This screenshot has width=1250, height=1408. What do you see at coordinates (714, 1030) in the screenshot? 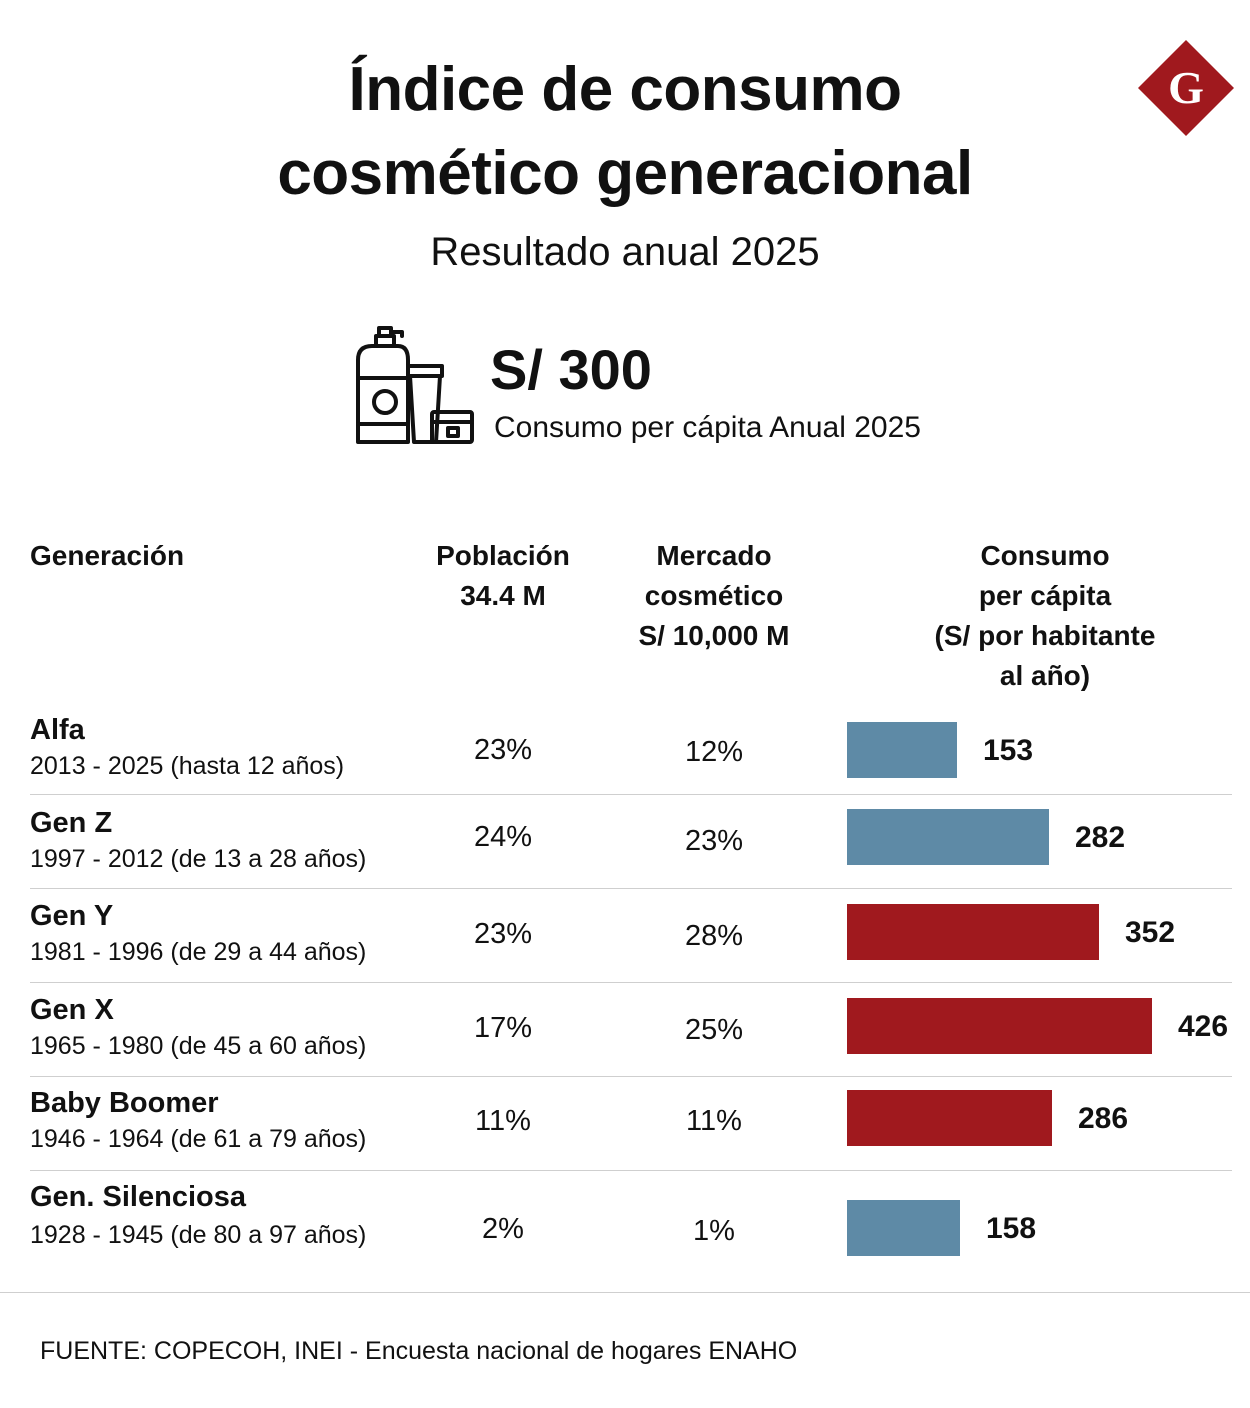
I see `mercado-value: 25%` at bounding box center [714, 1030].